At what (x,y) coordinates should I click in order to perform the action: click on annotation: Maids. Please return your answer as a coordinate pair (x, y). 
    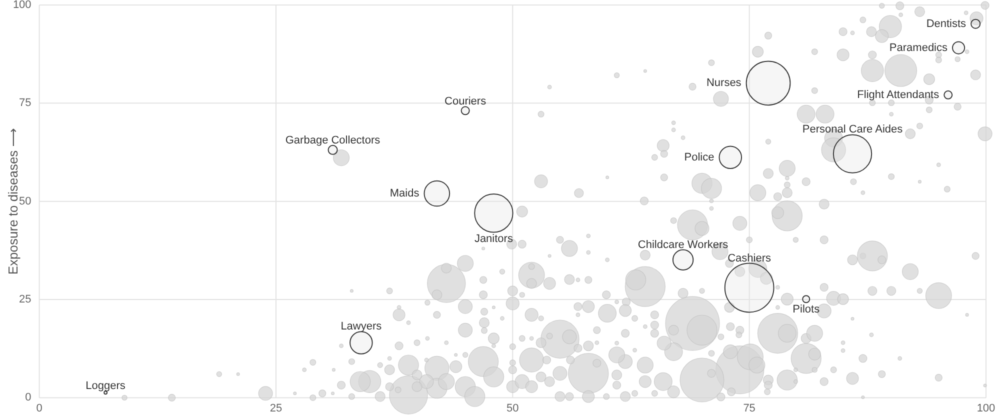
    Looking at the image, I should click on (405, 193).